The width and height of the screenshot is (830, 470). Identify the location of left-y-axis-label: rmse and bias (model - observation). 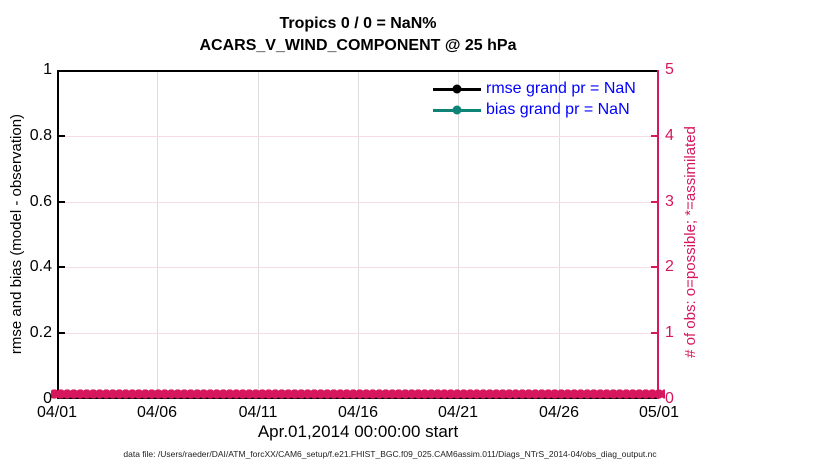
(16, 234).